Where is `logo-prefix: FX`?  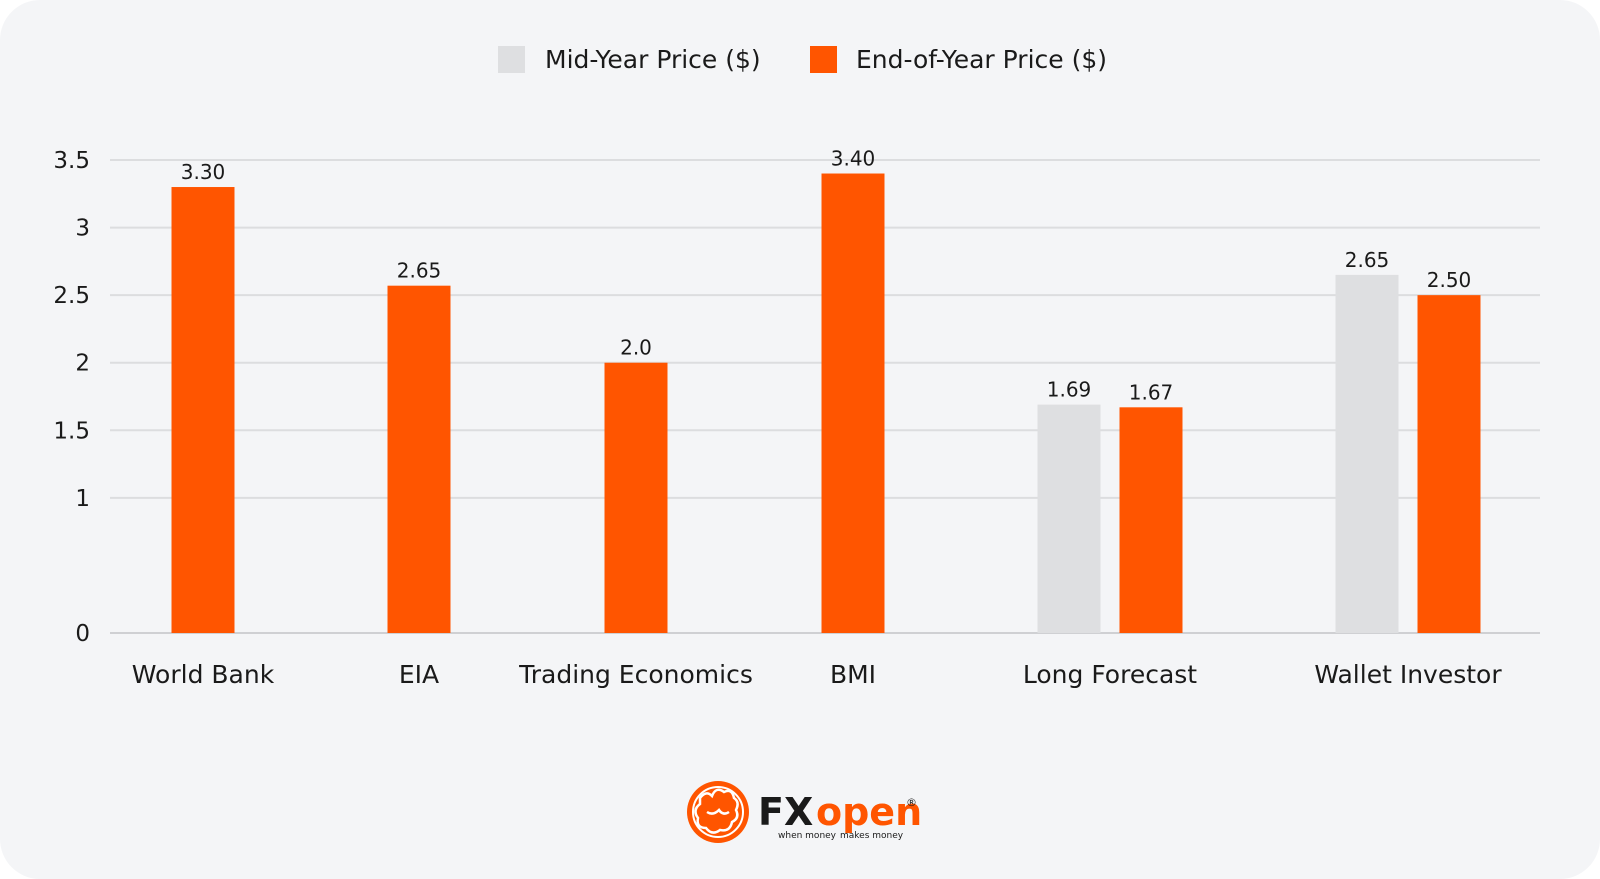 logo-prefix: FX is located at coordinates (785, 812).